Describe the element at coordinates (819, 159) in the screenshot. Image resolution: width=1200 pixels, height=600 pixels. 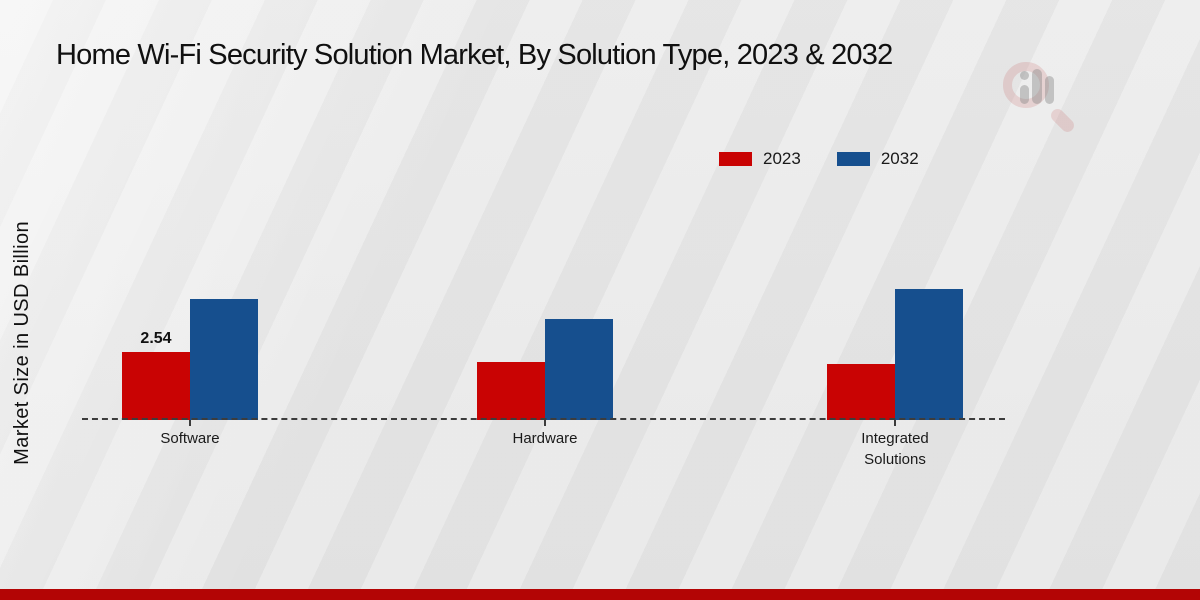
I see `legend: 2023 2032` at that location.